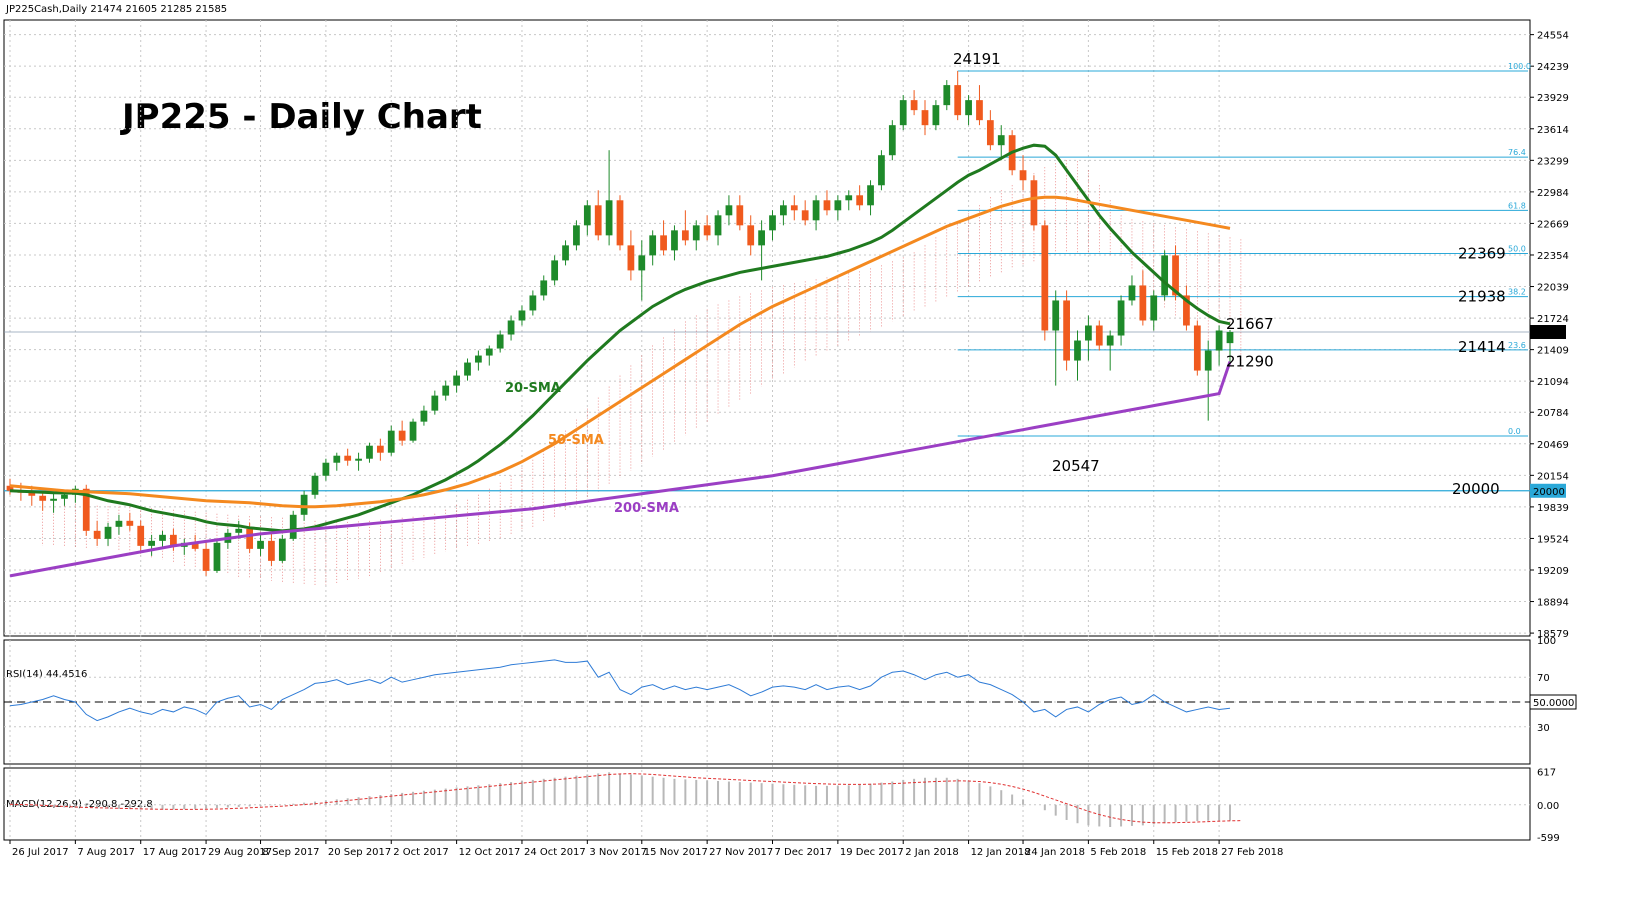 The image size is (1630, 900). What do you see at coordinates (1517, 205) in the screenshot?
I see `fib-level-label: 61.8` at bounding box center [1517, 205].